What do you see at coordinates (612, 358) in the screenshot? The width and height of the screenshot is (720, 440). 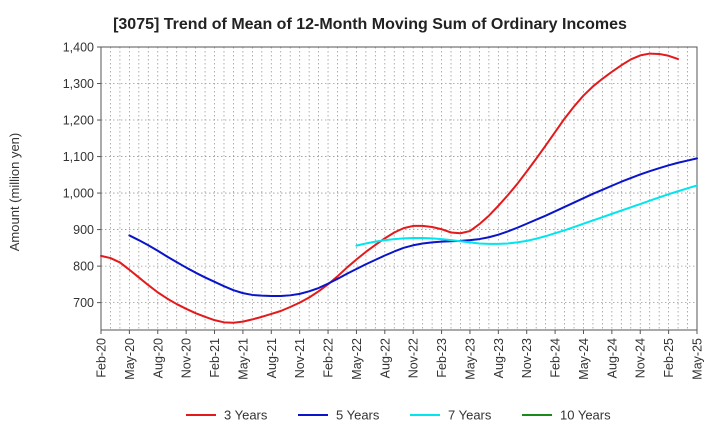 I see `x-tick-label: Aug-24` at bounding box center [612, 358].